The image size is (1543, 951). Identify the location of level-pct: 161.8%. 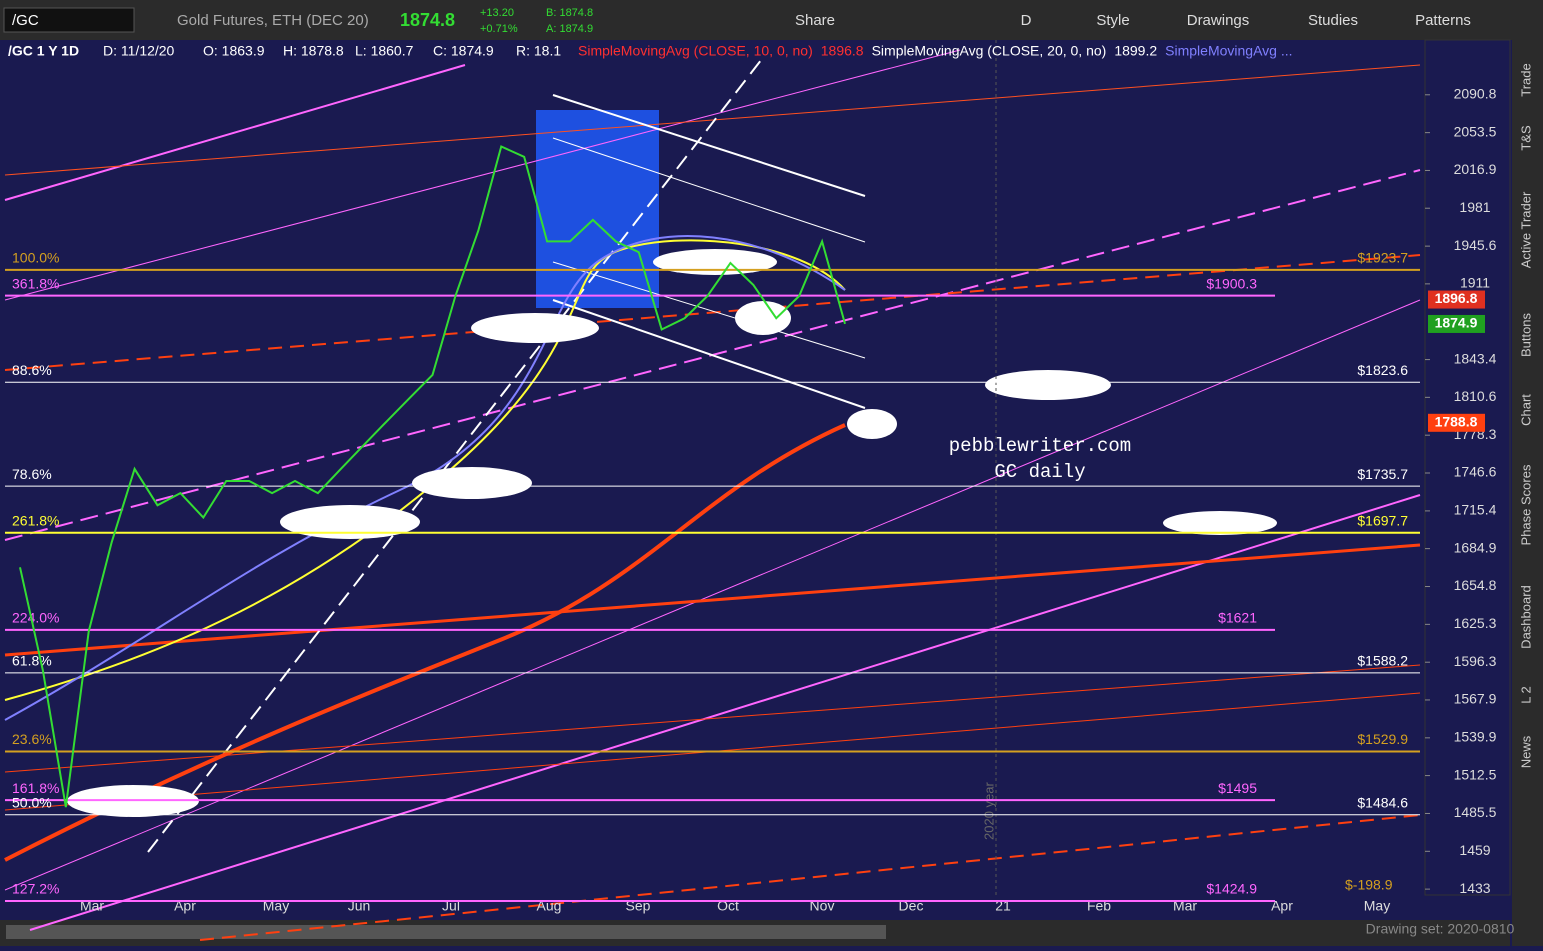
(35, 788).